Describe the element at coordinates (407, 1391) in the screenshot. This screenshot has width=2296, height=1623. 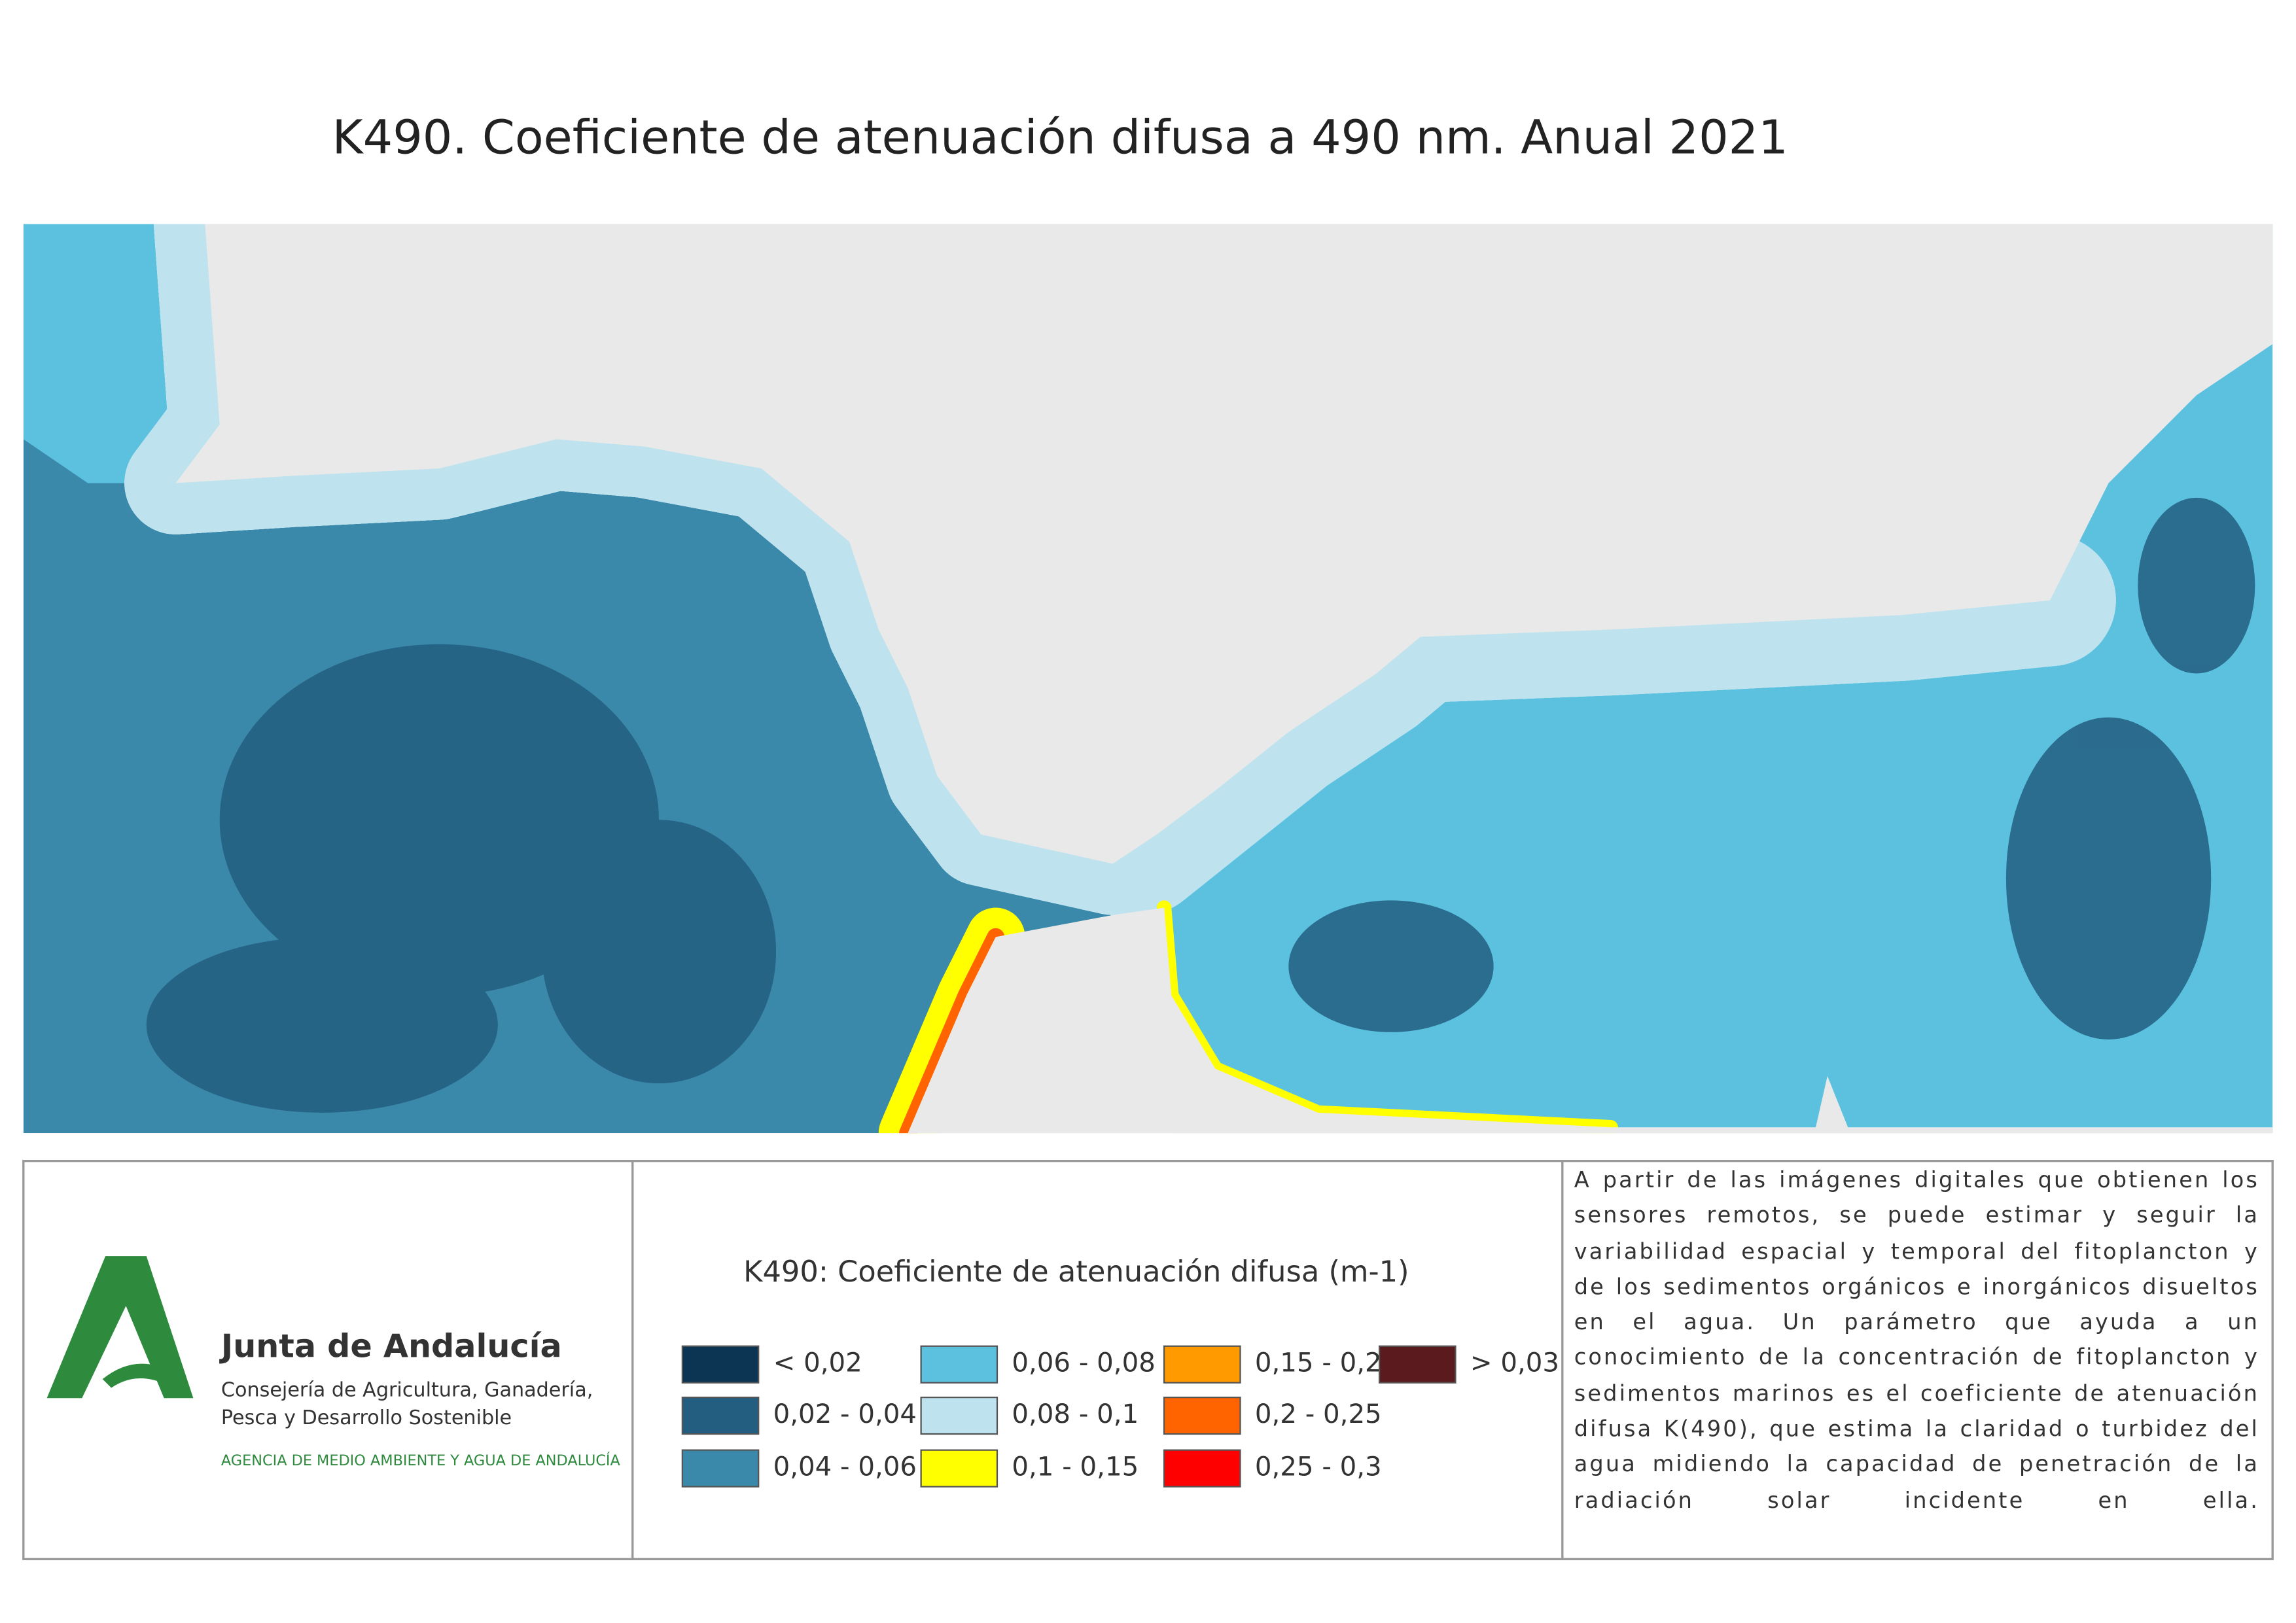
I see `logo-subtitle: Consejería de Agricultura, Ganadería,` at that location.